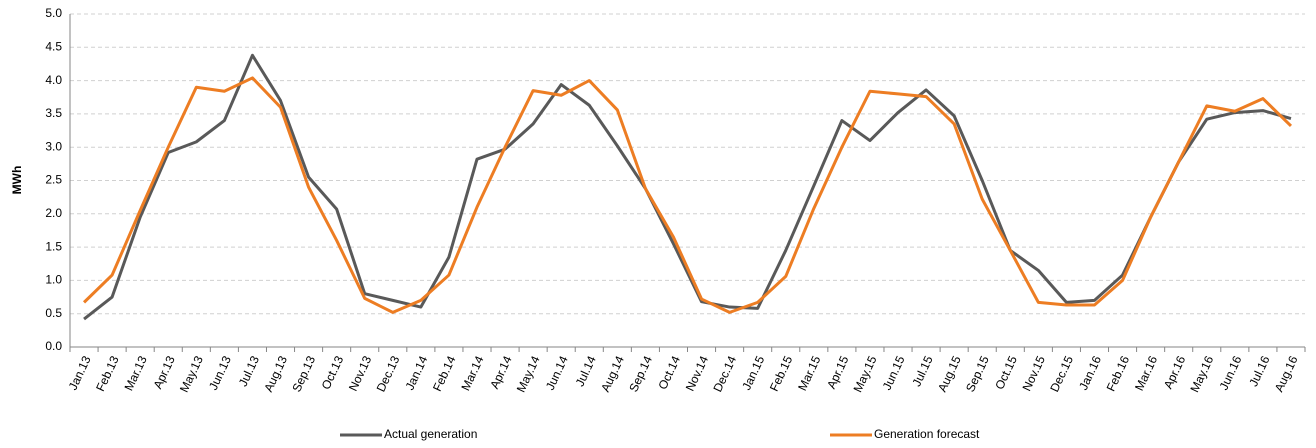  I want to click on x-tick-label: Jun.16, so click(1231, 372).